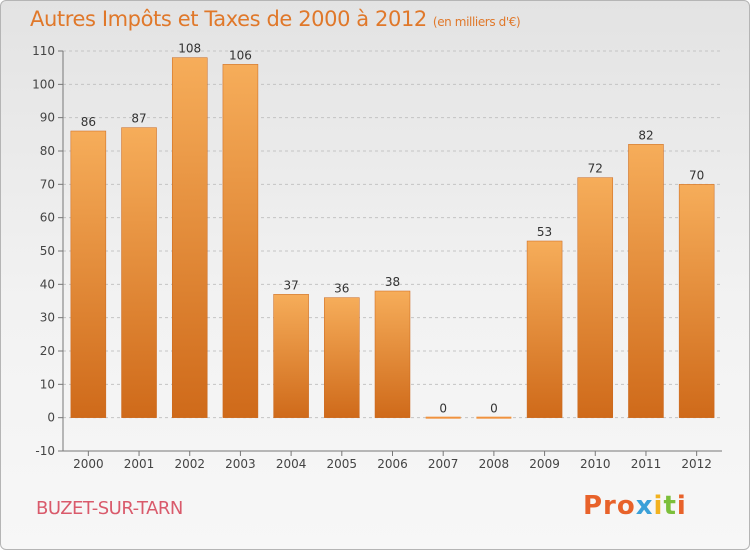 This screenshot has width=750, height=550. Describe the element at coordinates (290, 285) in the screenshot. I see `bar-value-label: 37` at that location.